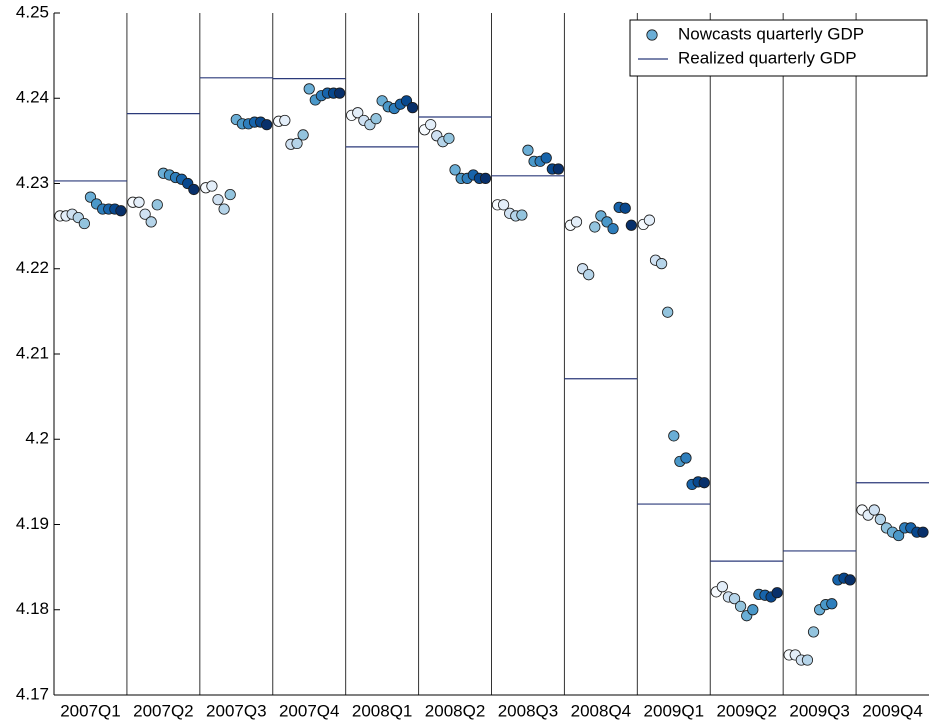 Image resolution: width=929 pixels, height=724 pixels. Describe the element at coordinates (455, 710) in the screenshot. I see `x-tick-label: 2008Q2` at that location.